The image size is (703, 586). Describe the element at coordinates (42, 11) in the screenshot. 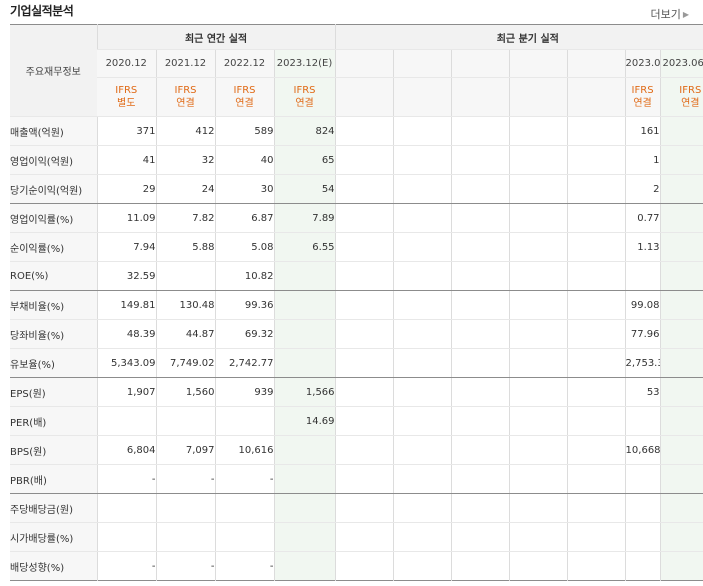

I see `section-title: 기업실적분석` at that location.